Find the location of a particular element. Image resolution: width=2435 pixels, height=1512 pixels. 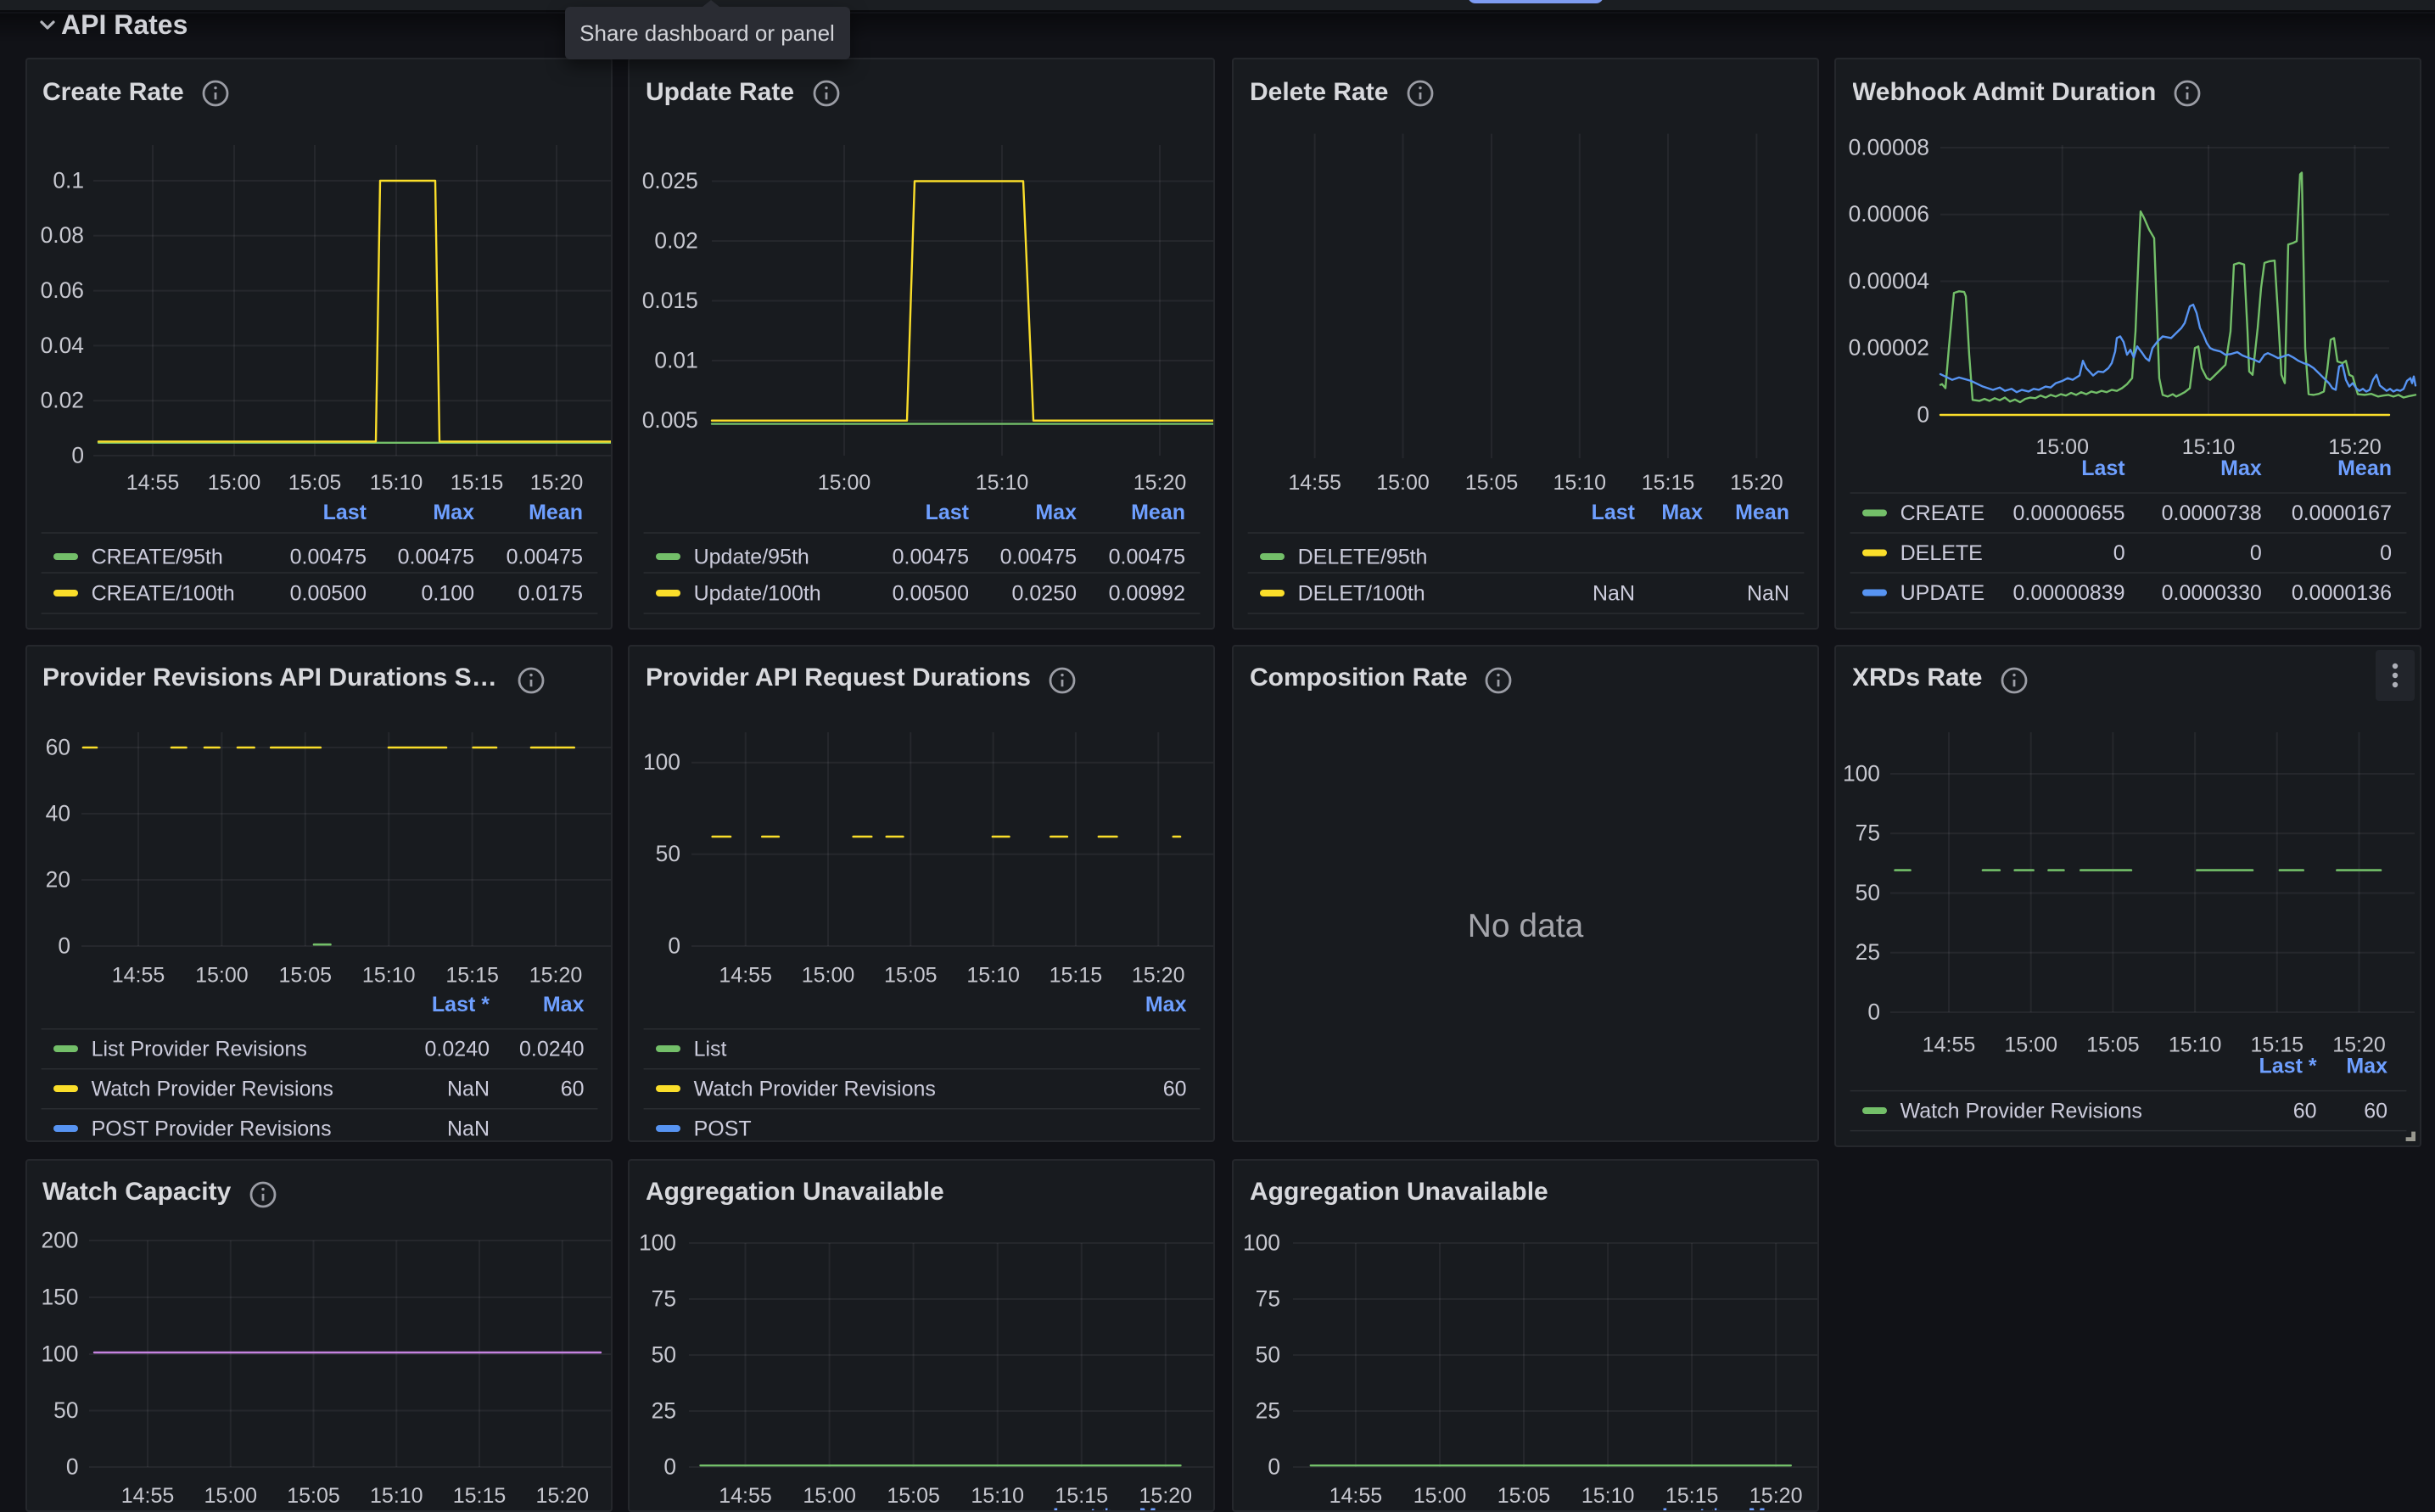

svg-text: 0.0000330 is located at coordinates (2212, 593).